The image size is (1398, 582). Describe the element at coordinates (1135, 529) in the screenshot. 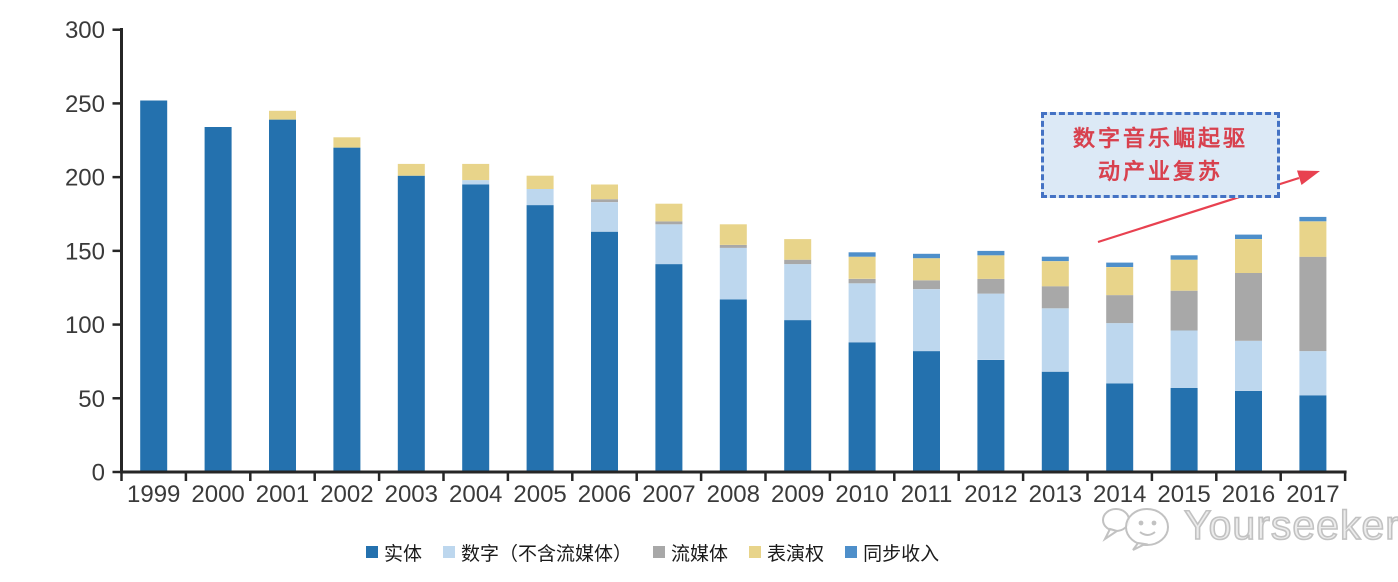

I see `chat-bubbles-icon` at that location.